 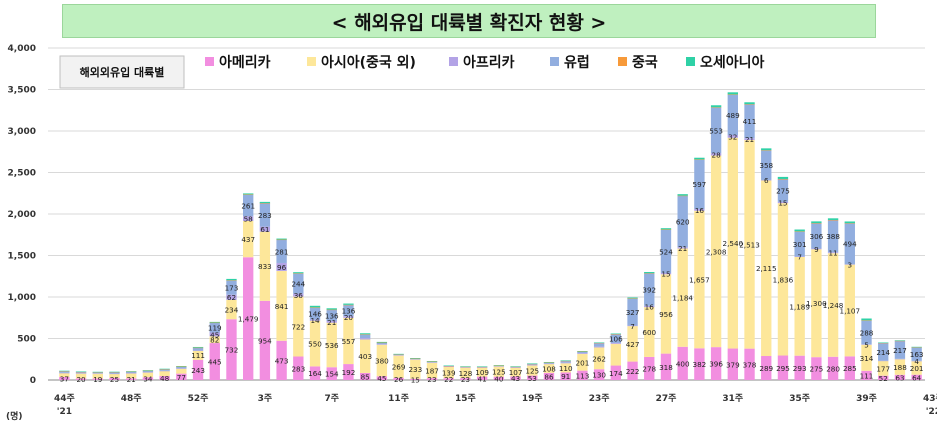 I want to click on data-label: 301, so click(x=800, y=244).